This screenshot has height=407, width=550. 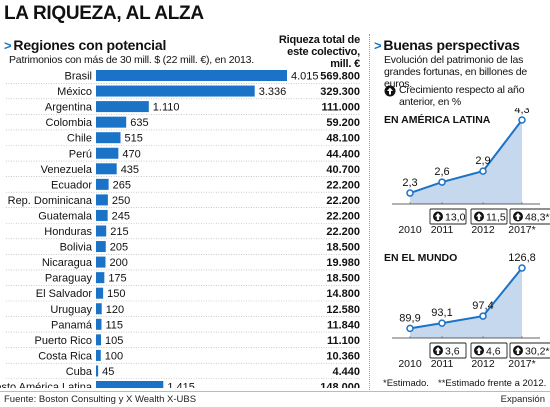 What do you see at coordinates (139, 123) in the screenshot?
I see `bar-value-label: 635` at bounding box center [139, 123].